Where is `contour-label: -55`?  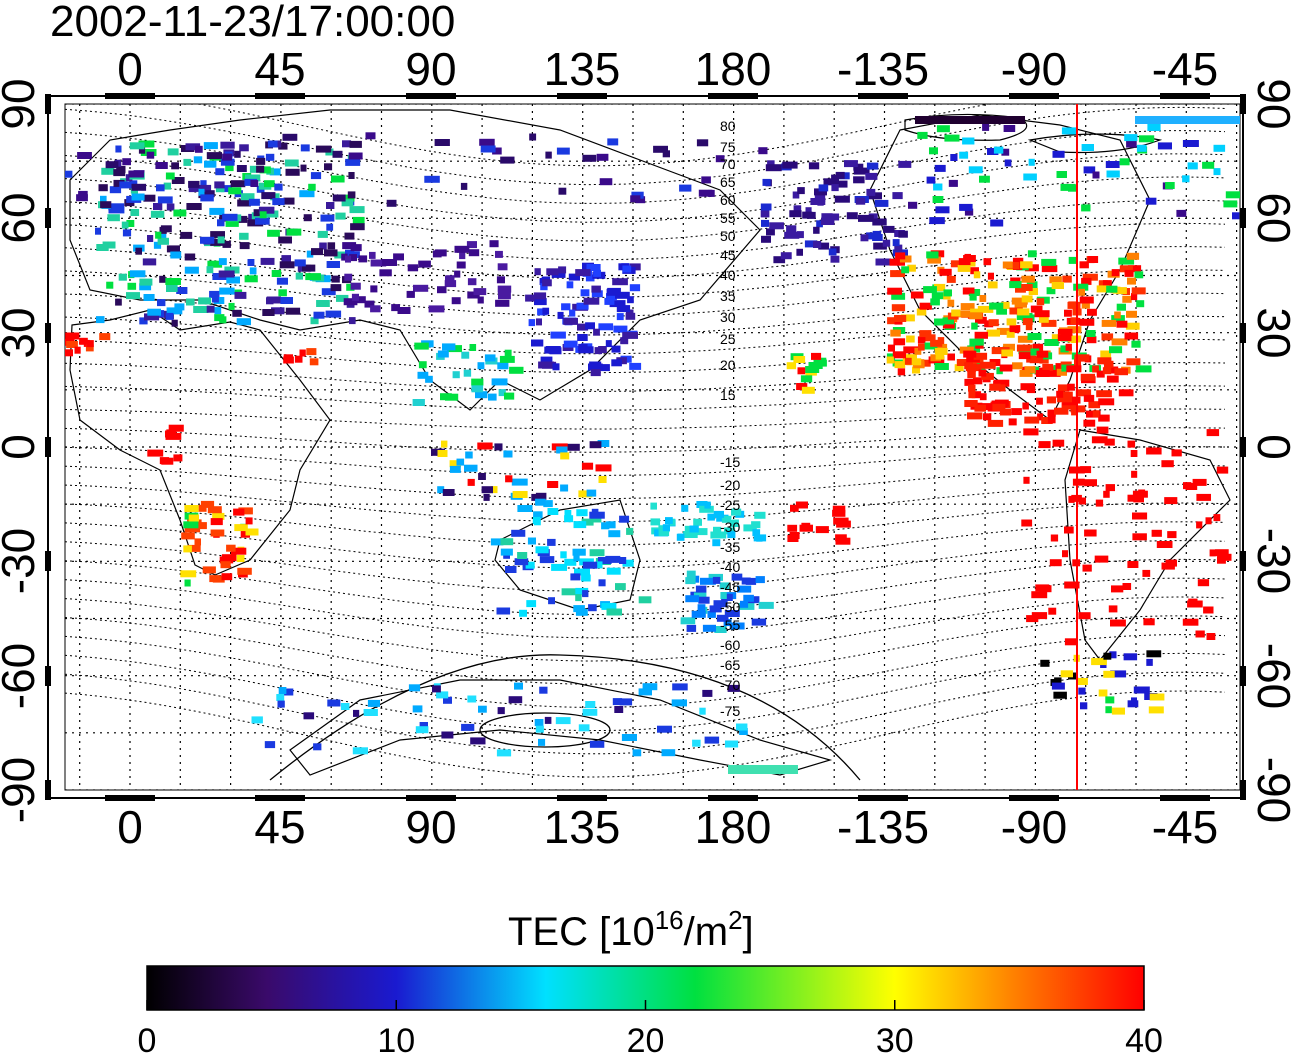 contour-label: -55 is located at coordinates (730, 625).